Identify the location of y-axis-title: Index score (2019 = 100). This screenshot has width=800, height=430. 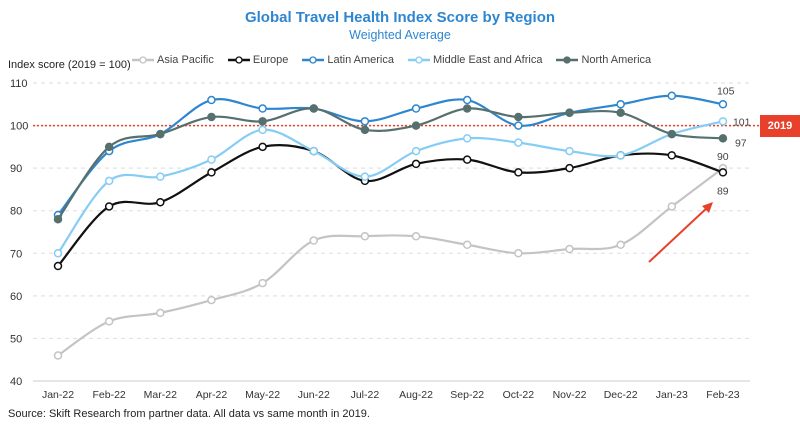
(69, 65).